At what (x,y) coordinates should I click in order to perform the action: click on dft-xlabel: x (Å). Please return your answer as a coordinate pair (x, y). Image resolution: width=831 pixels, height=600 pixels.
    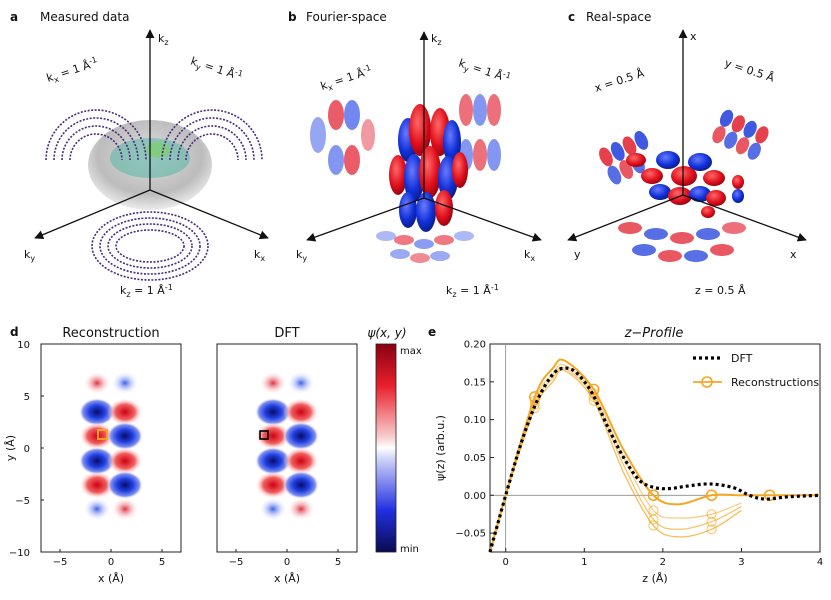
    Looking at the image, I should click on (287, 578).